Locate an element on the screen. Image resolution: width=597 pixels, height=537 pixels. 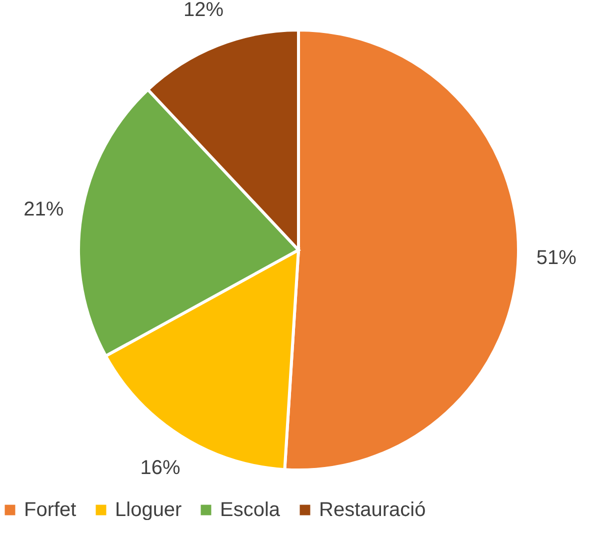
data-label: 51% is located at coordinates (556, 258).